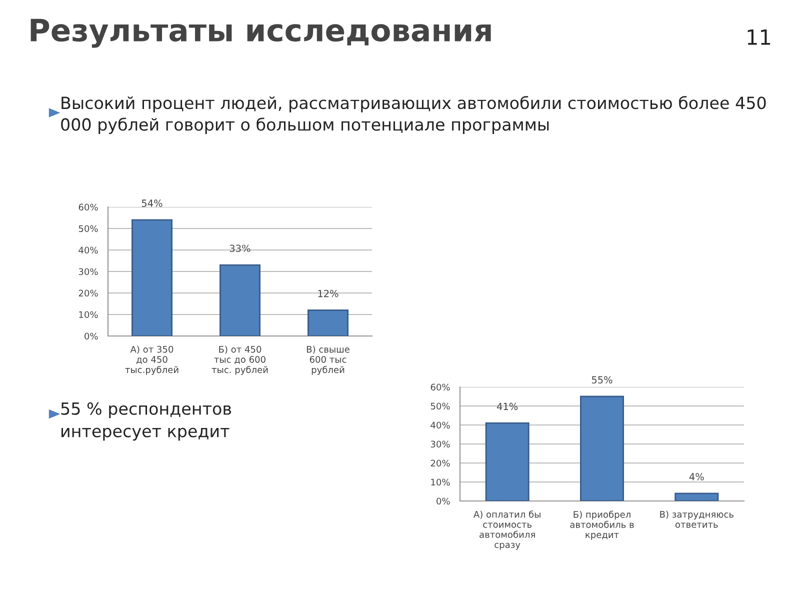 This screenshot has width=800, height=600. What do you see at coordinates (507, 406) in the screenshot?
I see `data-label: 41%` at bounding box center [507, 406].